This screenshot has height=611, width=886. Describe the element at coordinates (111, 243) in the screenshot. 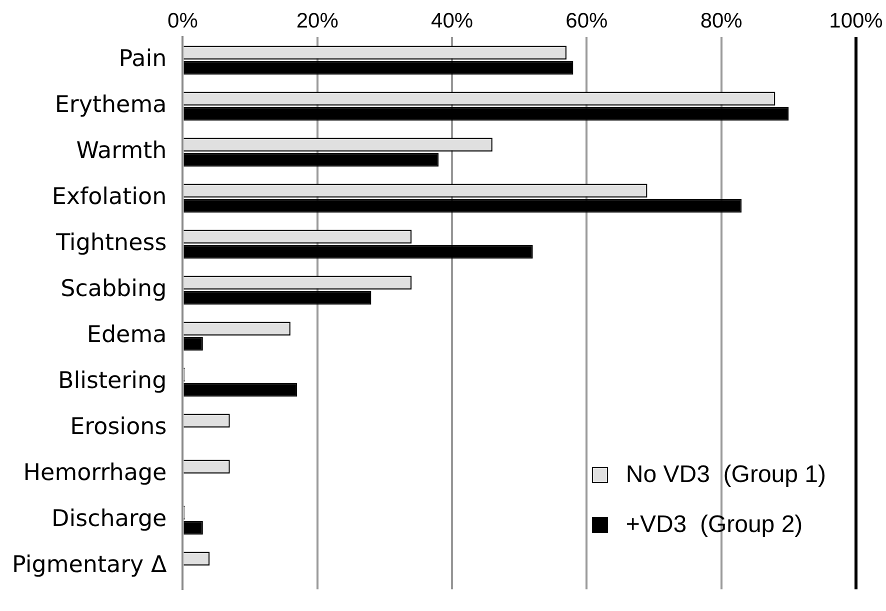

I see `y-tick-label: Tightness` at that location.